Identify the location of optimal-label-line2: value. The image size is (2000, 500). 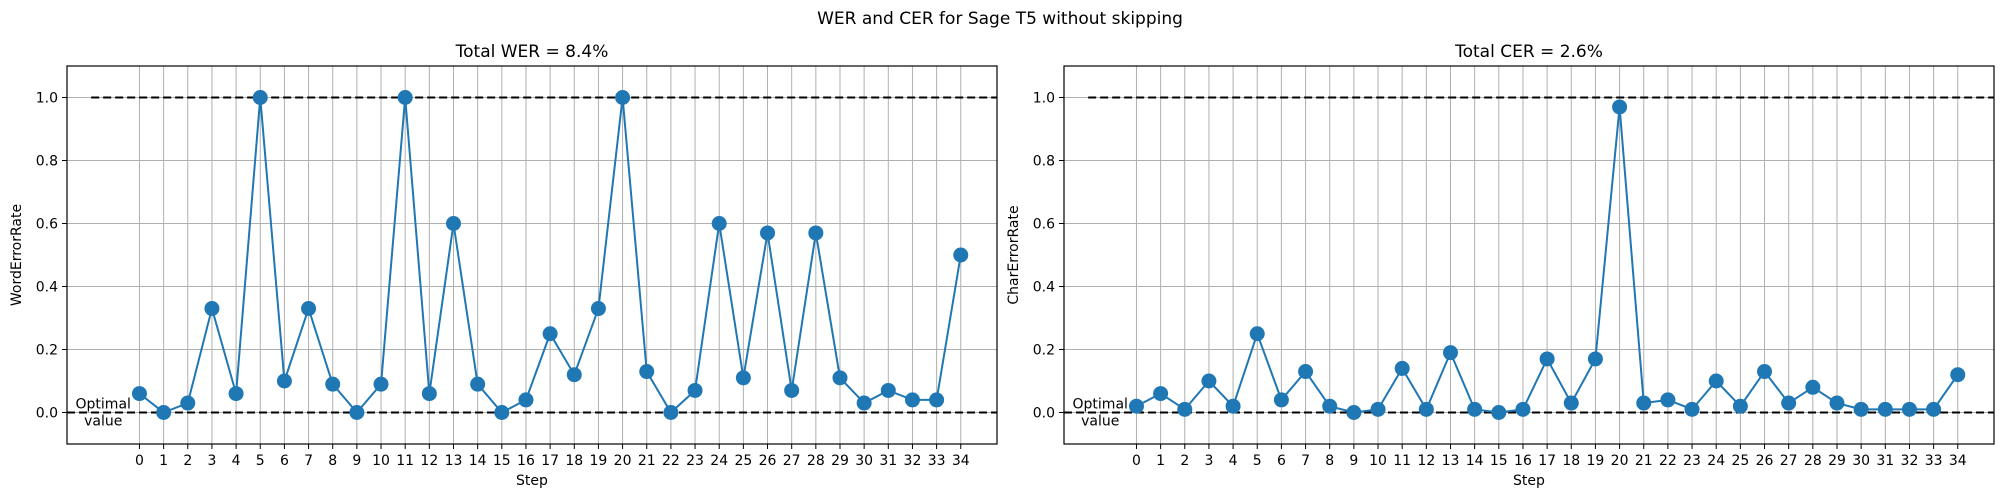
(103, 422).